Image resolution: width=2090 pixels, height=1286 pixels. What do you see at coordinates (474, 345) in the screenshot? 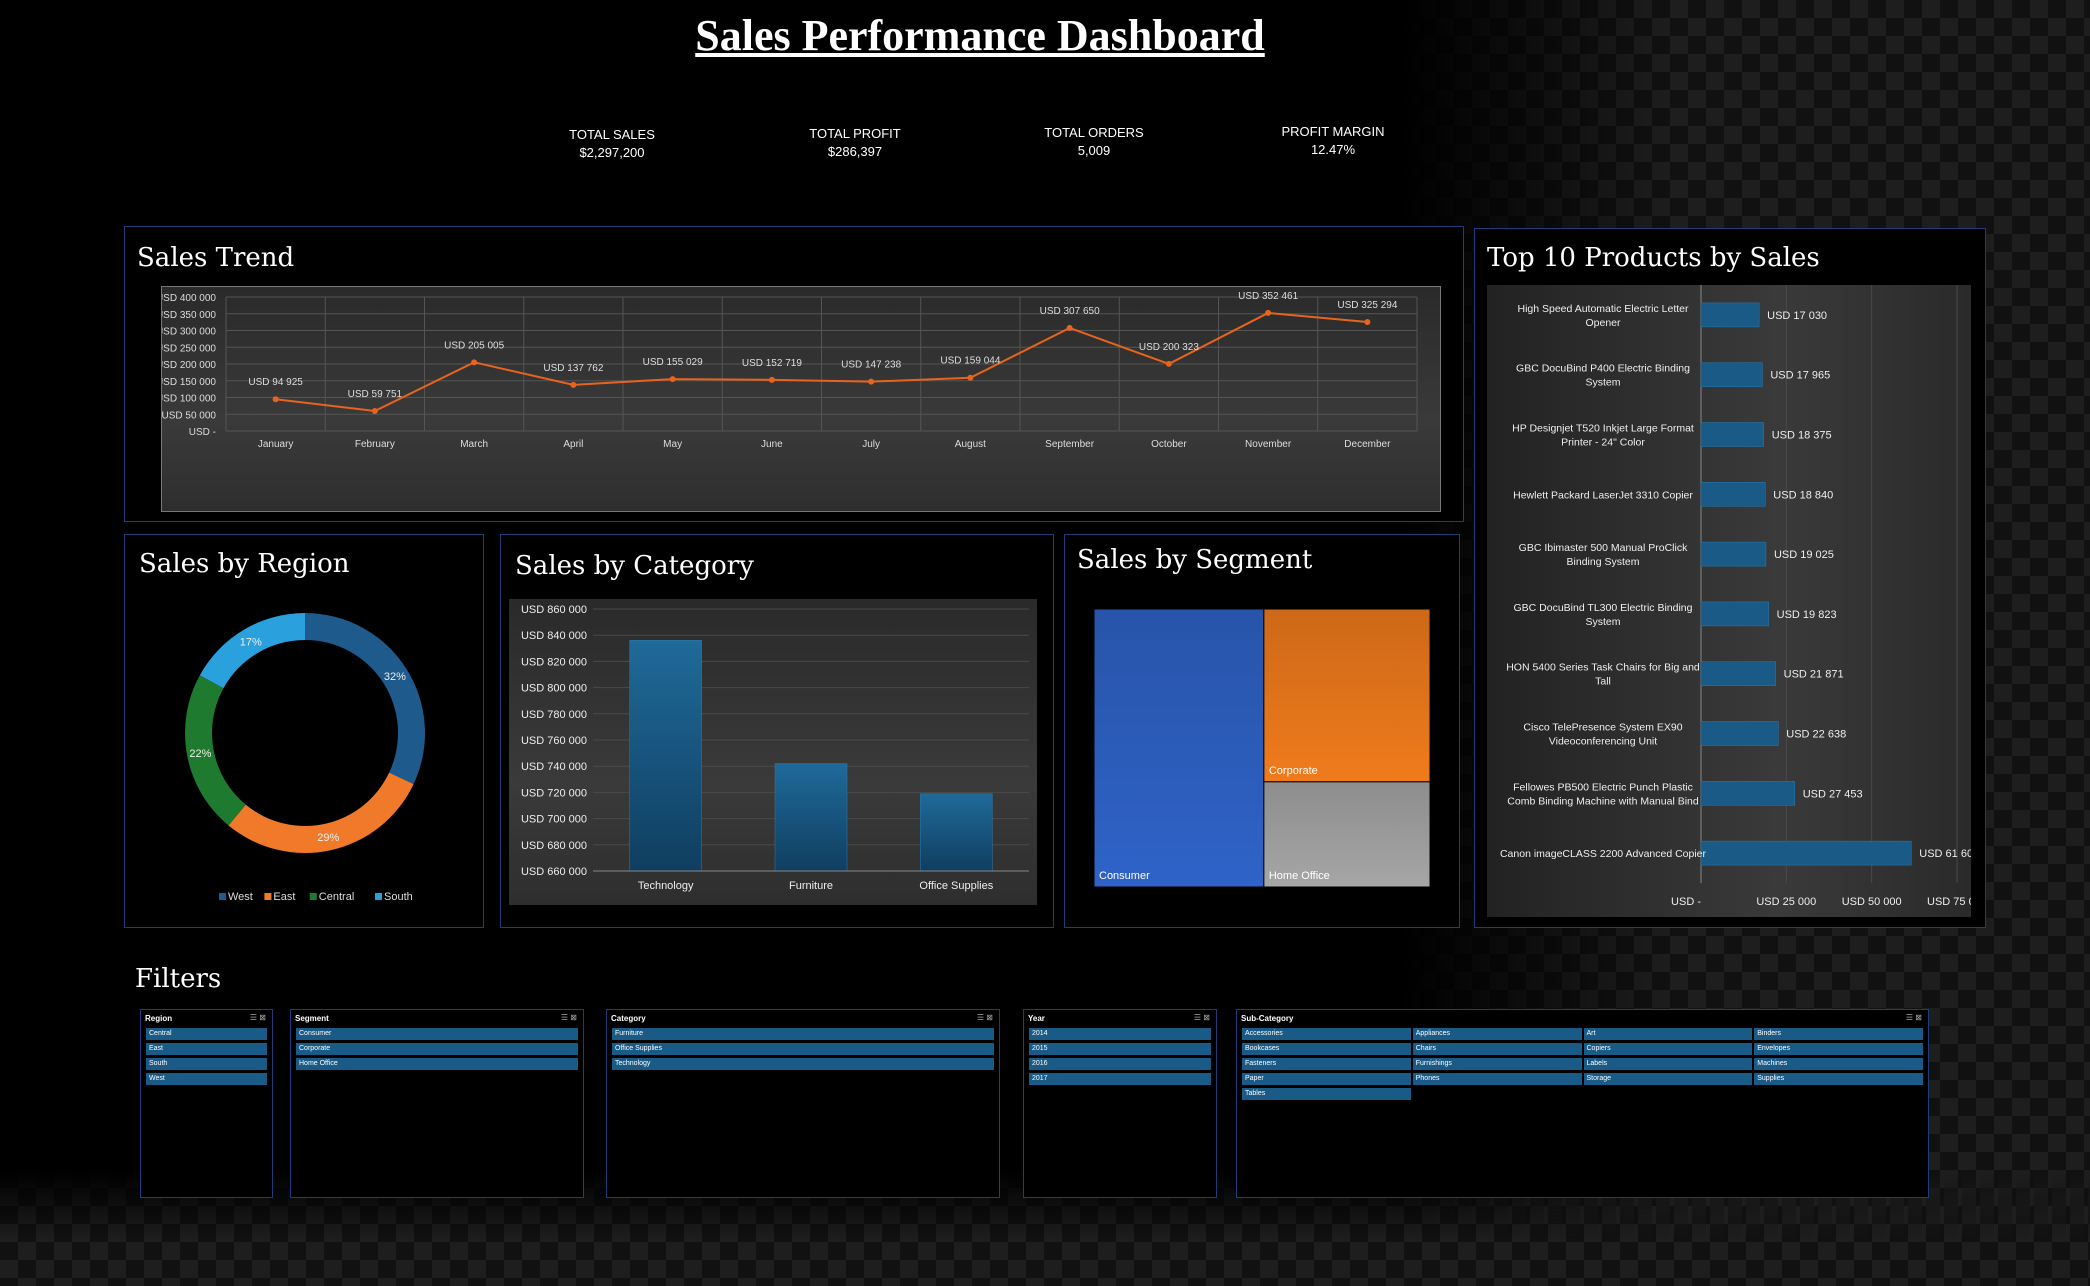
I see `data-label: USD 205 005` at bounding box center [474, 345].